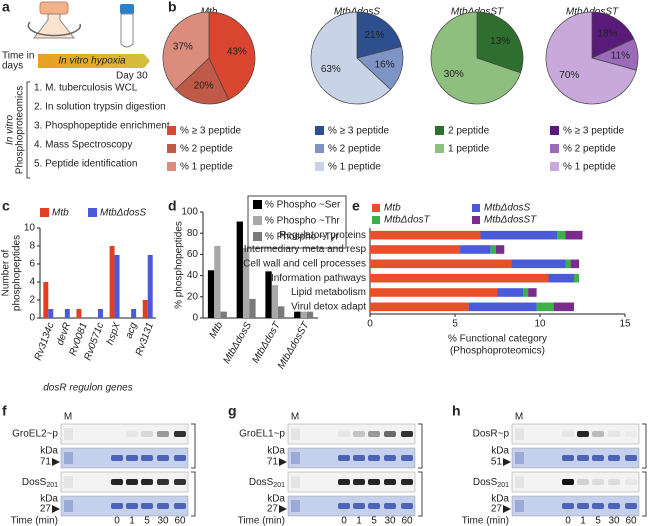 This screenshot has height=526, width=654. What do you see at coordinates (12, 66) in the screenshot?
I see `time-label: days` at bounding box center [12, 66].